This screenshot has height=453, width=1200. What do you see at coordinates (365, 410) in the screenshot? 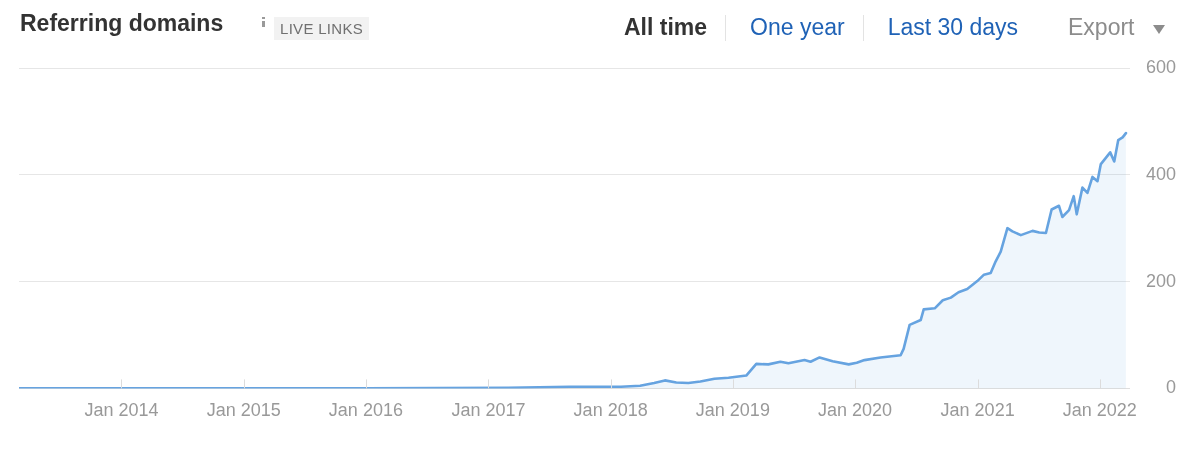
I see `x-tick-label: Jan 2016` at bounding box center [365, 410].